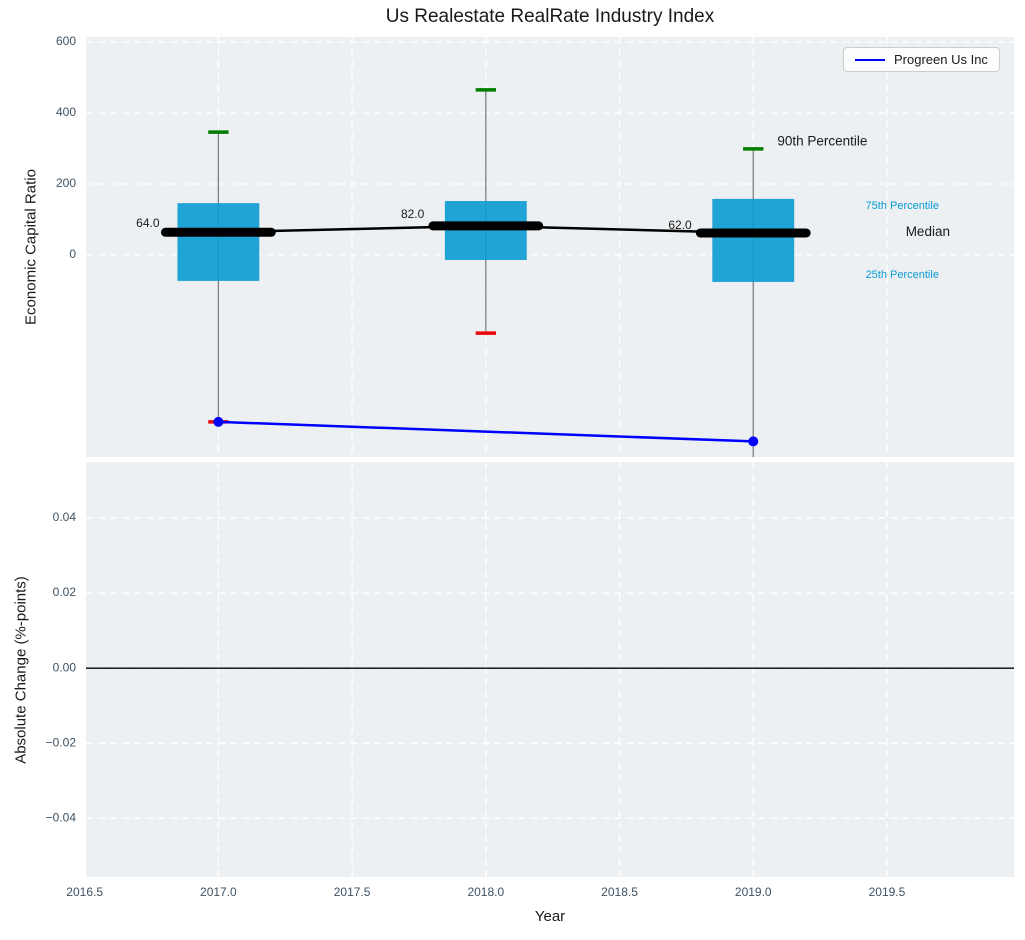 The height and width of the screenshot is (940, 1025). What do you see at coordinates (902, 206) in the screenshot?
I see `annotation: 75th Percentile` at bounding box center [902, 206].